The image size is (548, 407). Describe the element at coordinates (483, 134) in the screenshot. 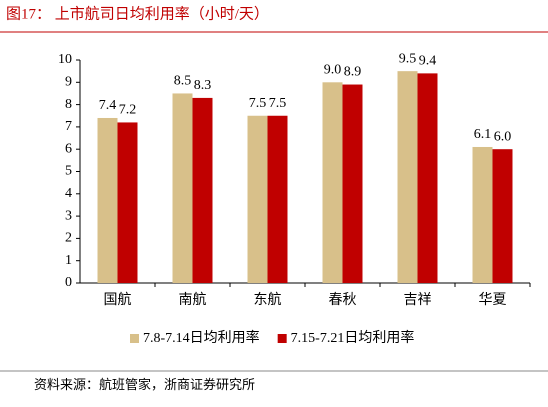

I see `value-label: 6.1` at that location.